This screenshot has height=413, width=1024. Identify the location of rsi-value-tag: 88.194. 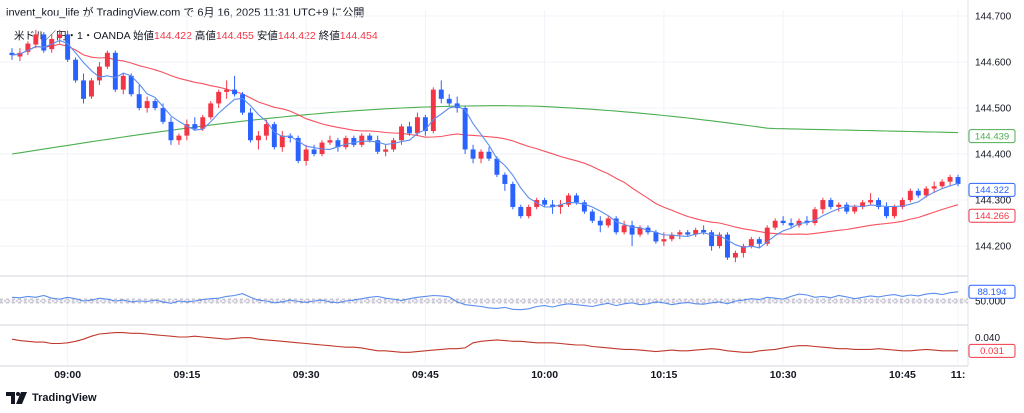
(992, 291).